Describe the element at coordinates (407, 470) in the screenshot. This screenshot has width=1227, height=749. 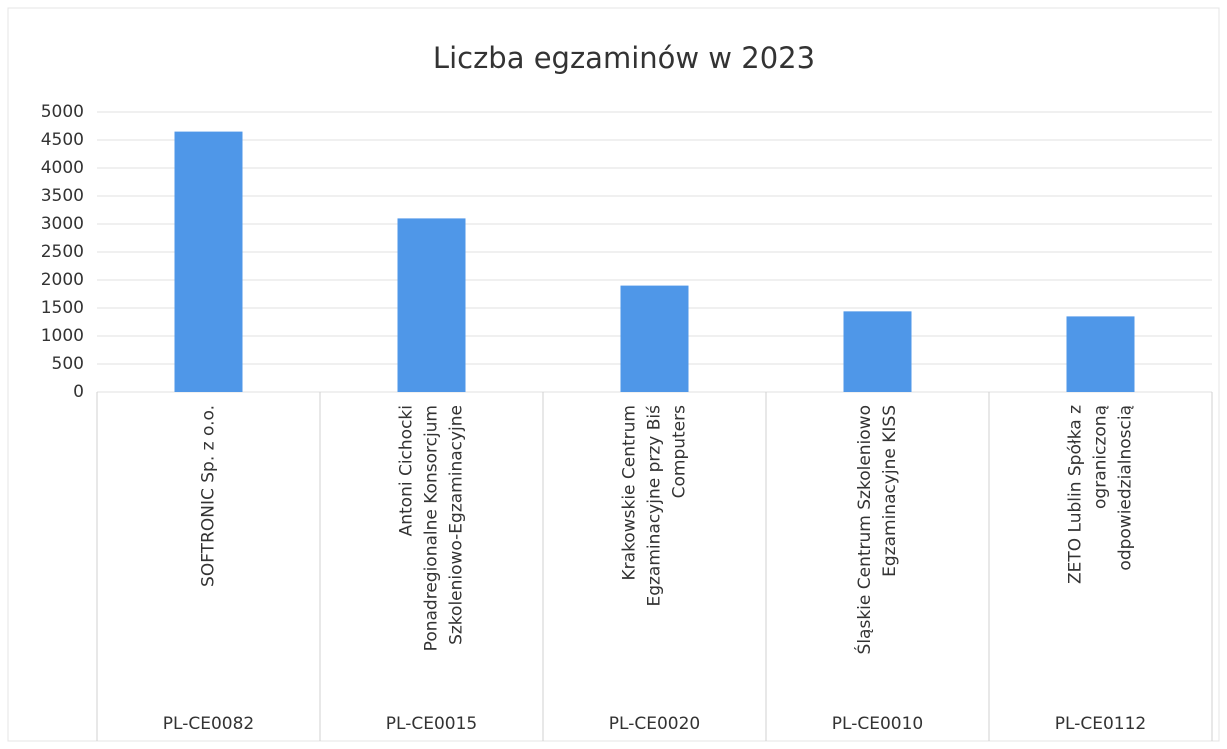
I see `x-tick-label: Antoni Cichocki` at that location.